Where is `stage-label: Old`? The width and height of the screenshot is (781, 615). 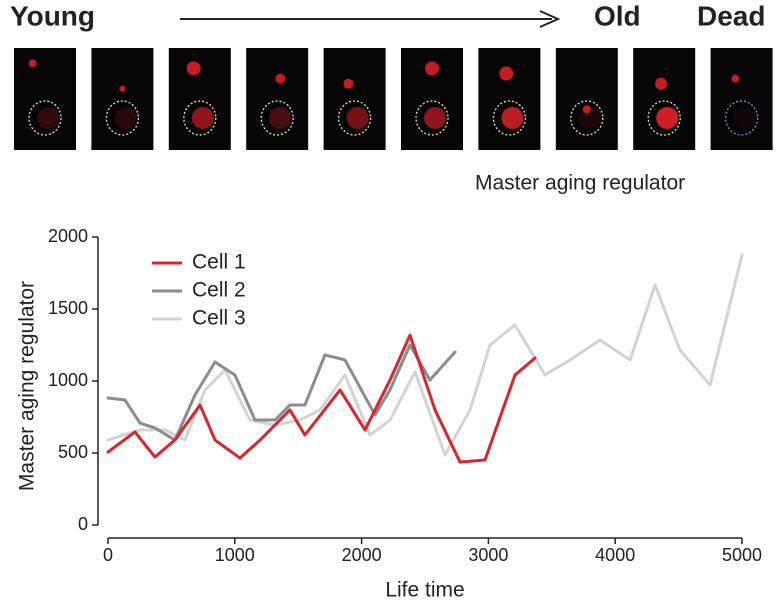
stage-label: Old is located at coordinates (617, 15).